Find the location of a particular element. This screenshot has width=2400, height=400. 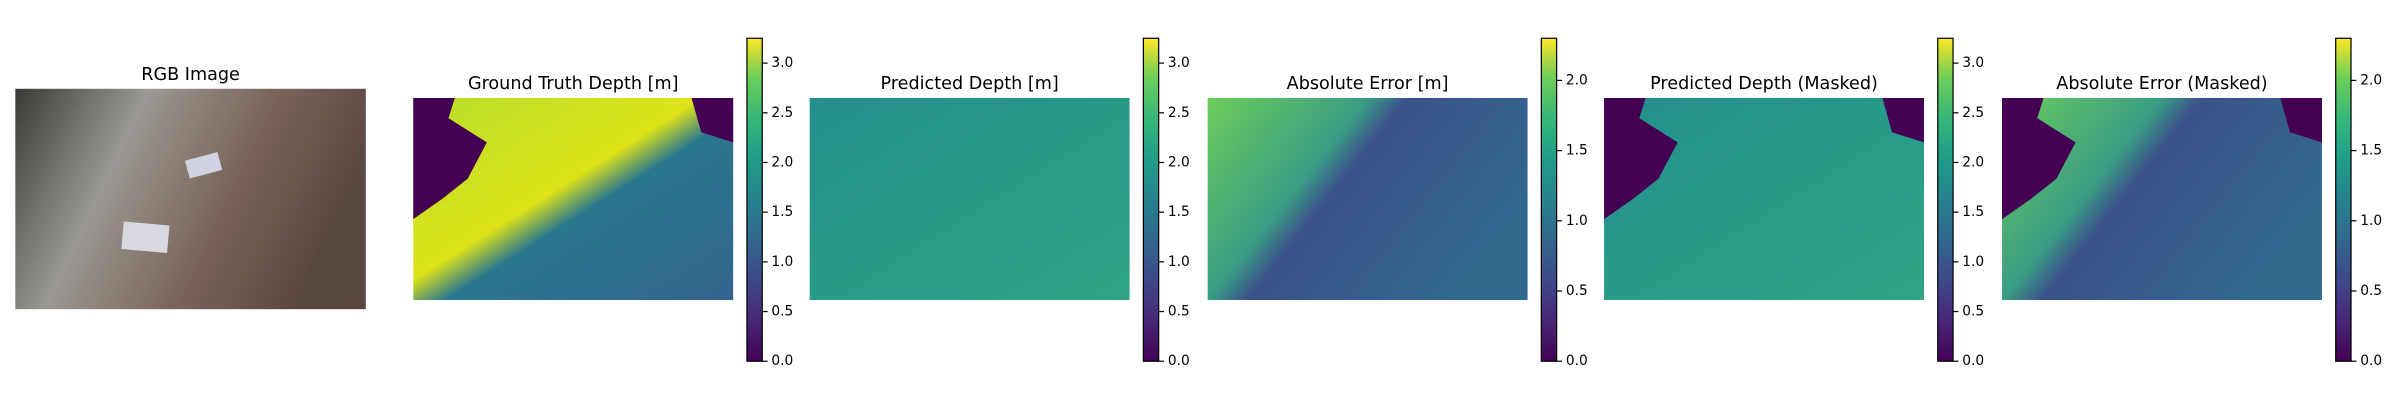

panel-title: Predicted Depth (Masked) is located at coordinates (1764, 84).